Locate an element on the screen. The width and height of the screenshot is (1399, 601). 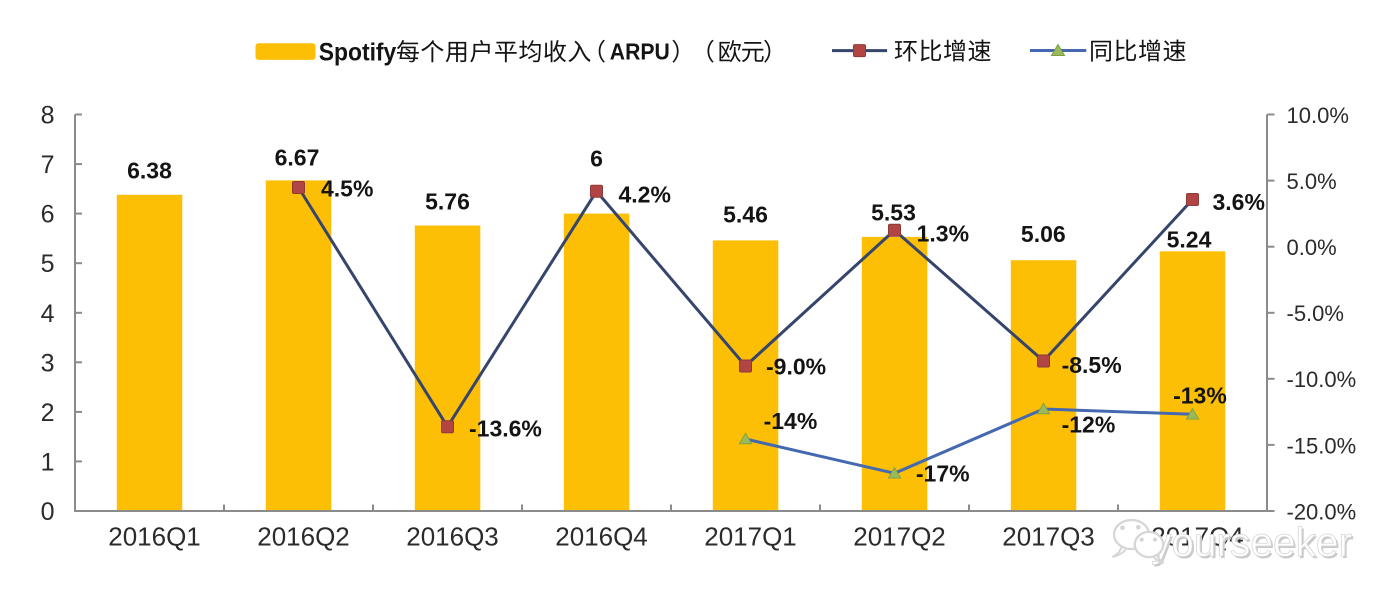
svg-text: -12% is located at coordinates (1089, 424).